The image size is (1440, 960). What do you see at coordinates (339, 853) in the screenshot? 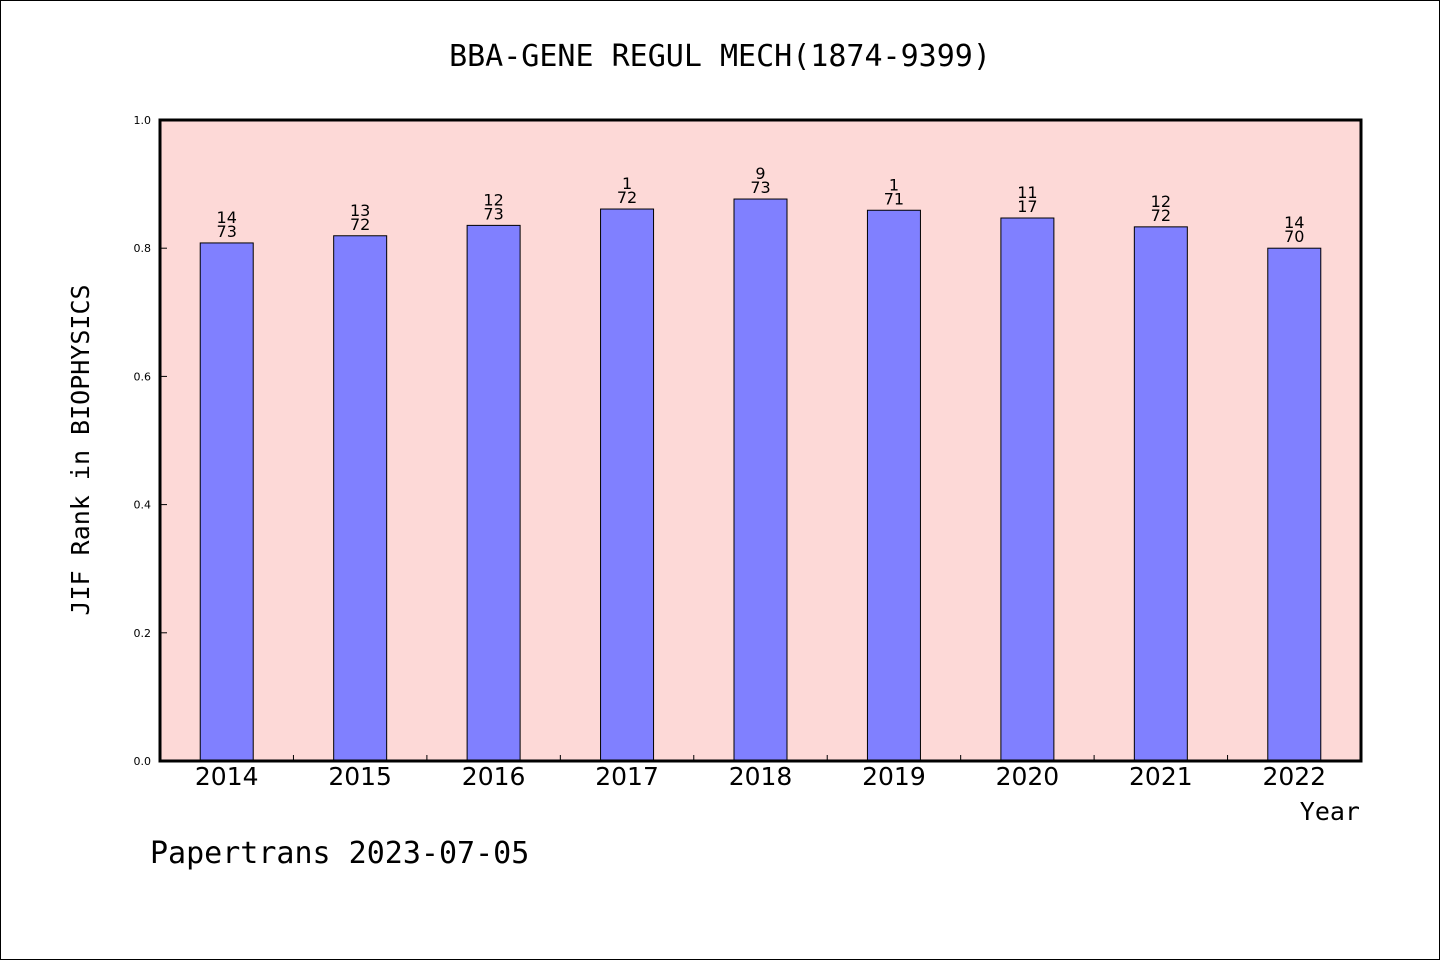
I see `watermark-text: Papertrans 2023-07-05` at bounding box center [339, 853].